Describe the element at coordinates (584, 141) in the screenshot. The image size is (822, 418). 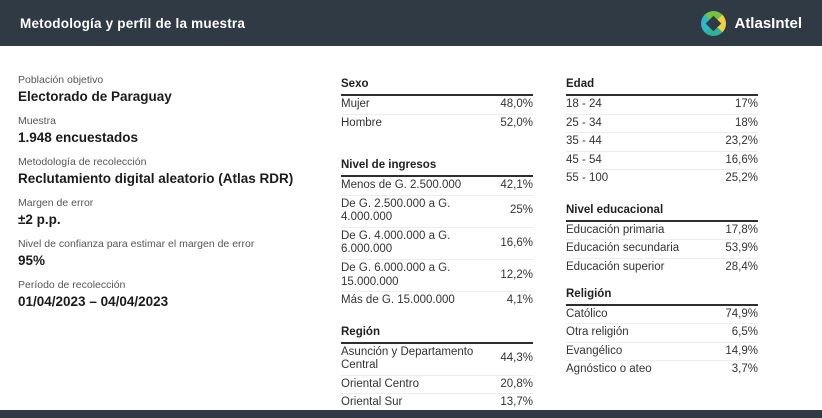
I see `row-label: 35 - 44` at that location.